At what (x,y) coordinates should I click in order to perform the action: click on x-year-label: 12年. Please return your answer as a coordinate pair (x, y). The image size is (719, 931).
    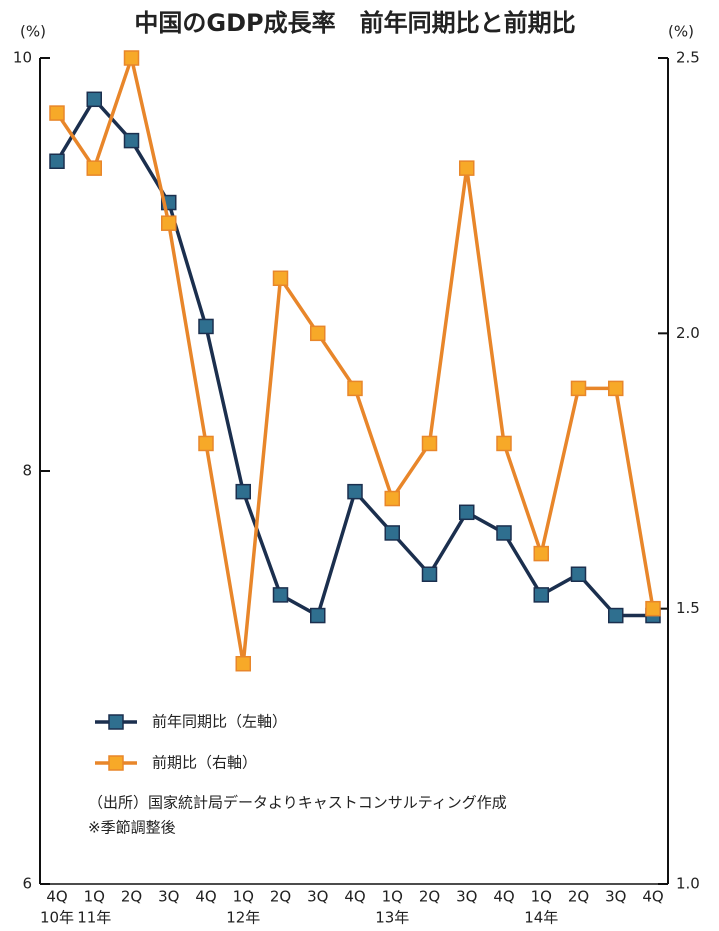
    Looking at the image, I should click on (243, 918).